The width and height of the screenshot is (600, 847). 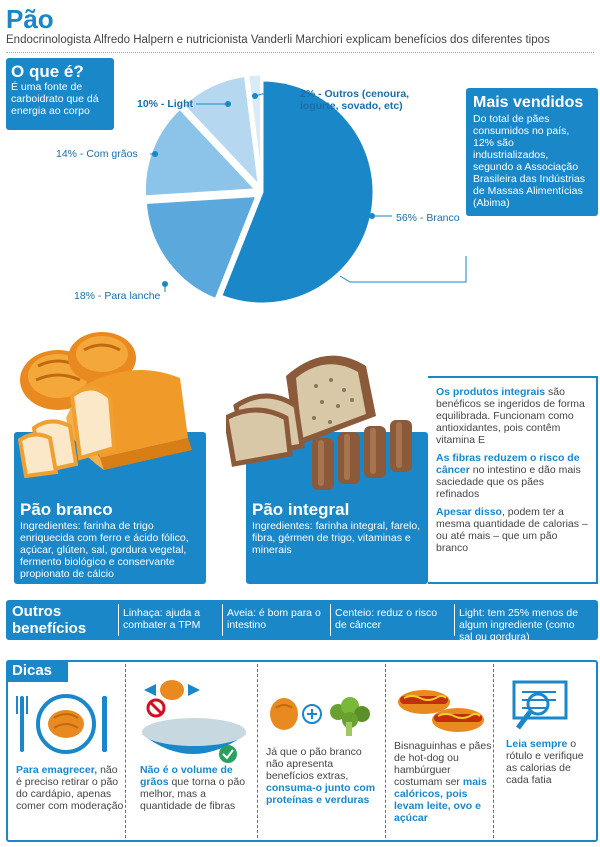 I want to click on pie-chart, so click(x=304, y=189).